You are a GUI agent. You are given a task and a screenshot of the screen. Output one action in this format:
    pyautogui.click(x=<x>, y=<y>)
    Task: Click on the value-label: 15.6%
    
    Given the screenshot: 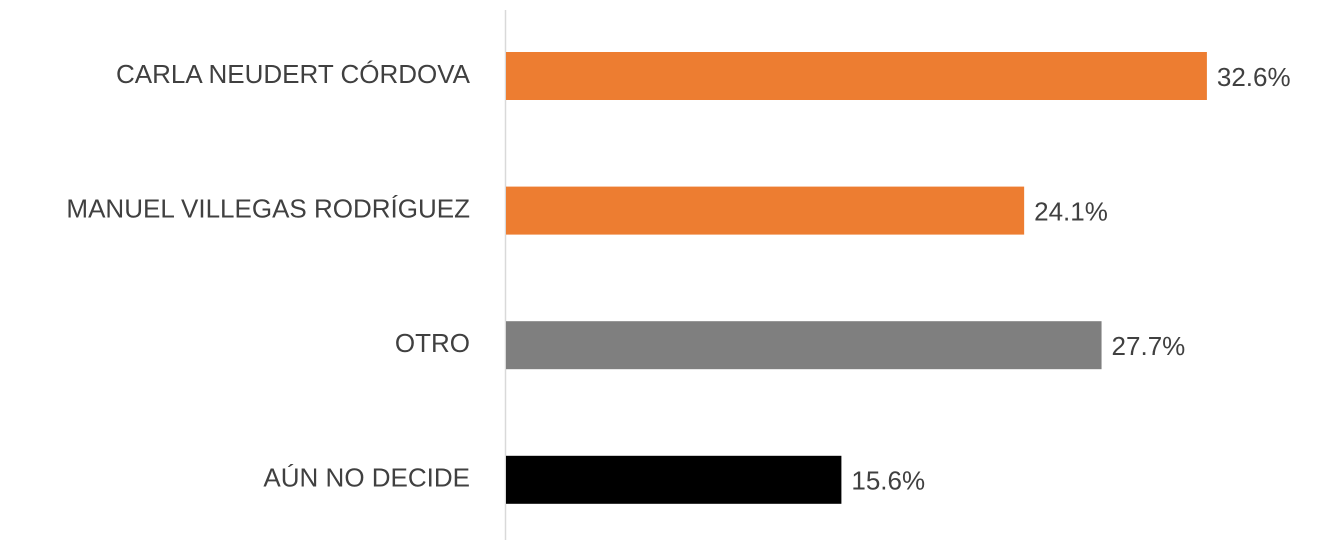 What is the action you would take?
    pyautogui.click(x=888, y=481)
    